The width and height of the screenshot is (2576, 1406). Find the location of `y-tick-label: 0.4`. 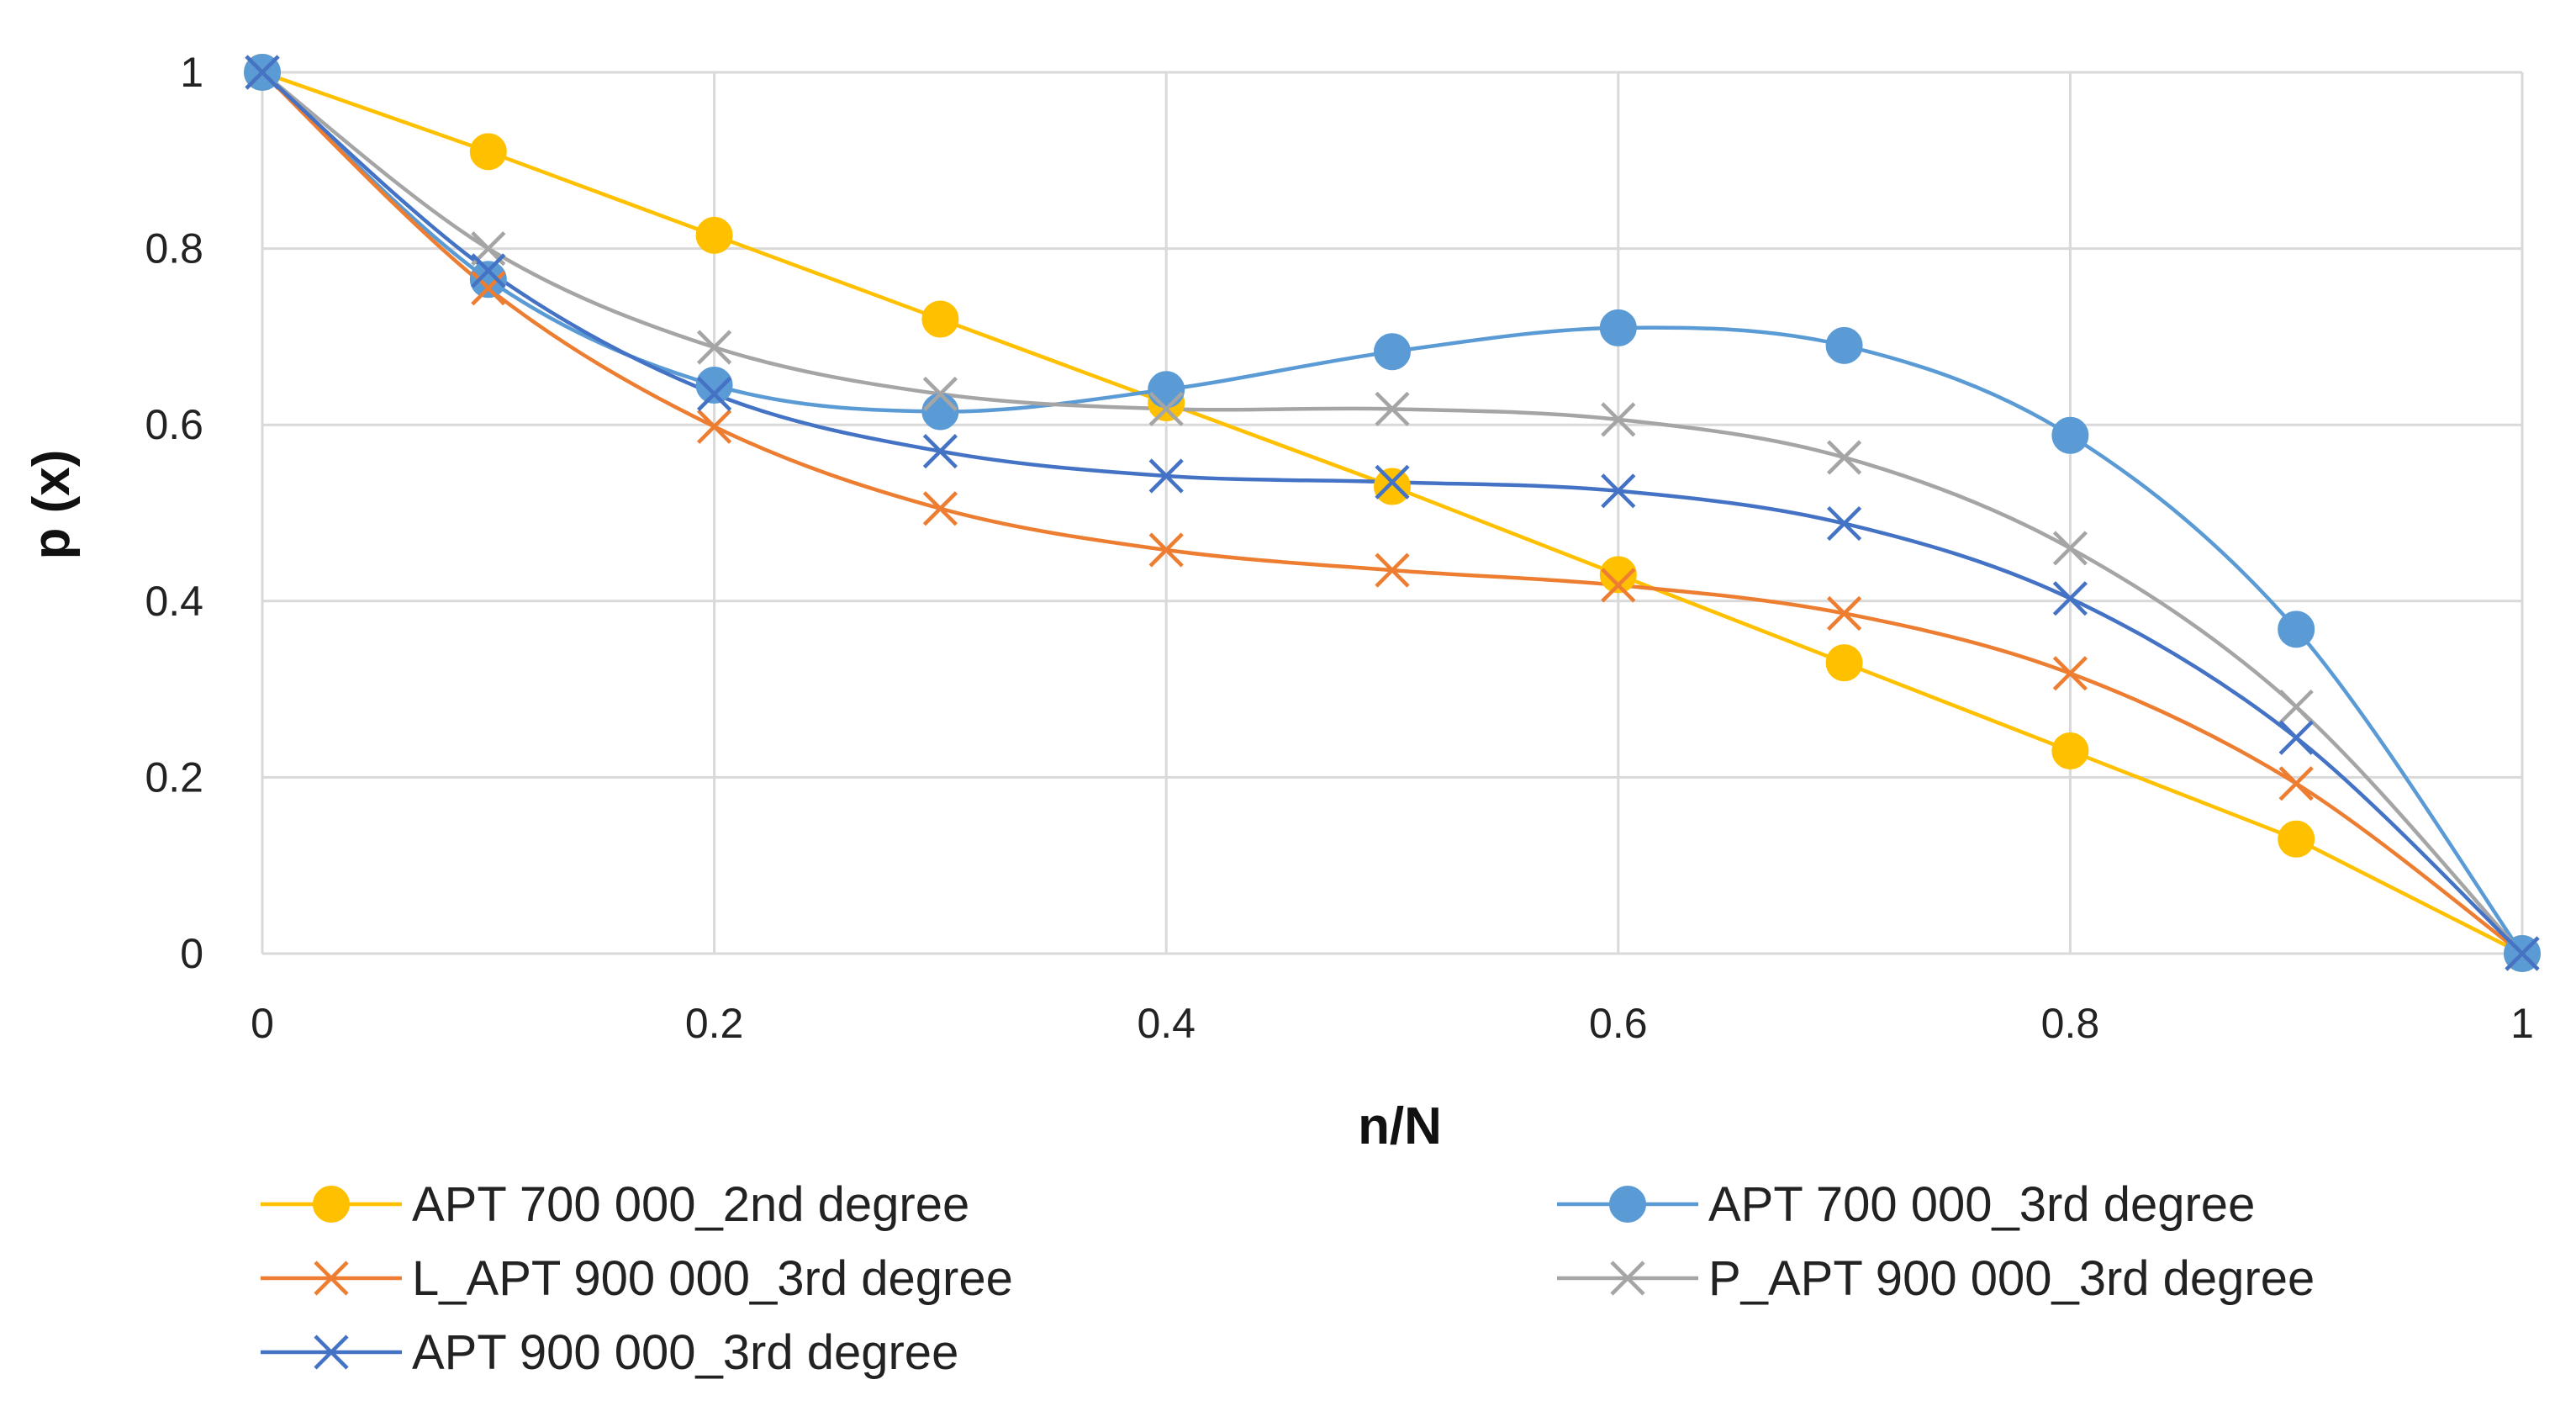

y-tick-label: 0.4 is located at coordinates (174, 601).